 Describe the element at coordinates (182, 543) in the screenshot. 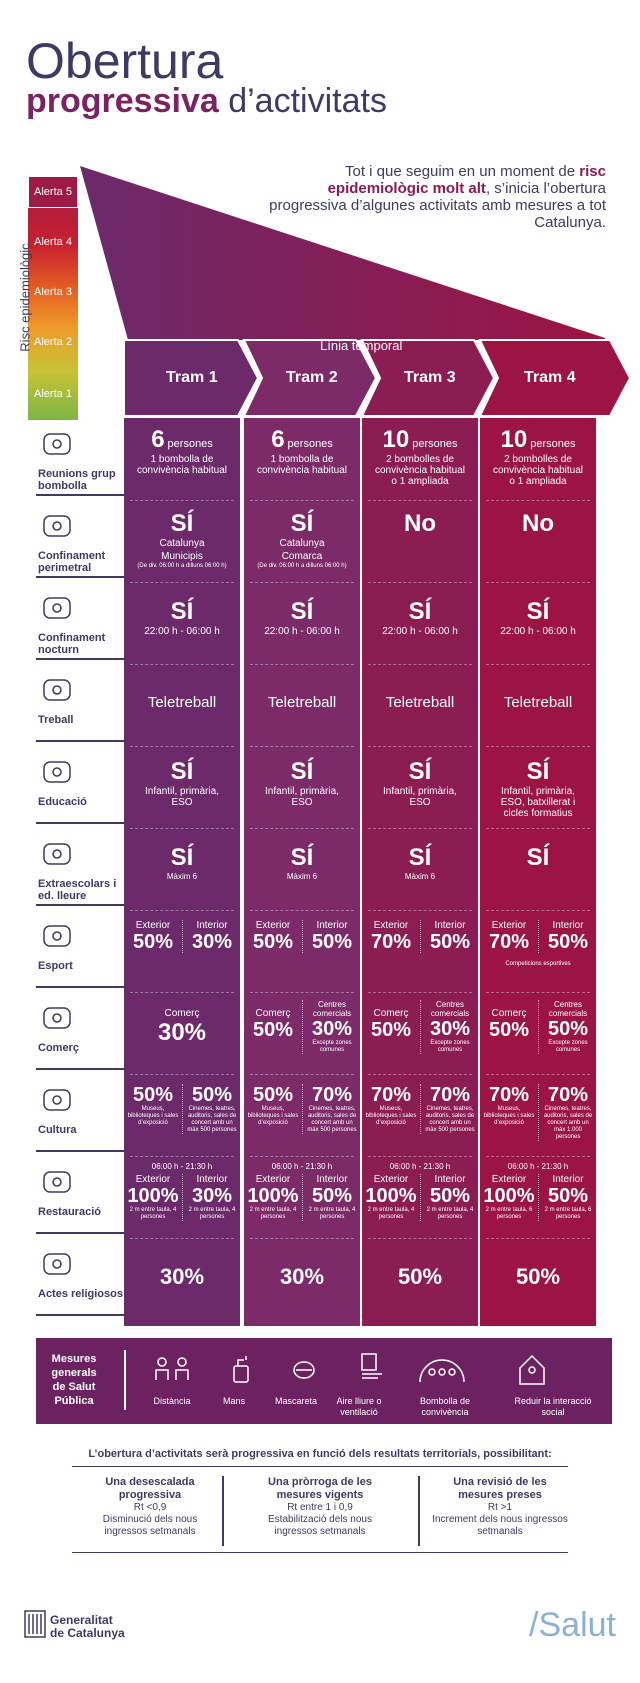

I see `confinament-a: Catalunya` at that location.